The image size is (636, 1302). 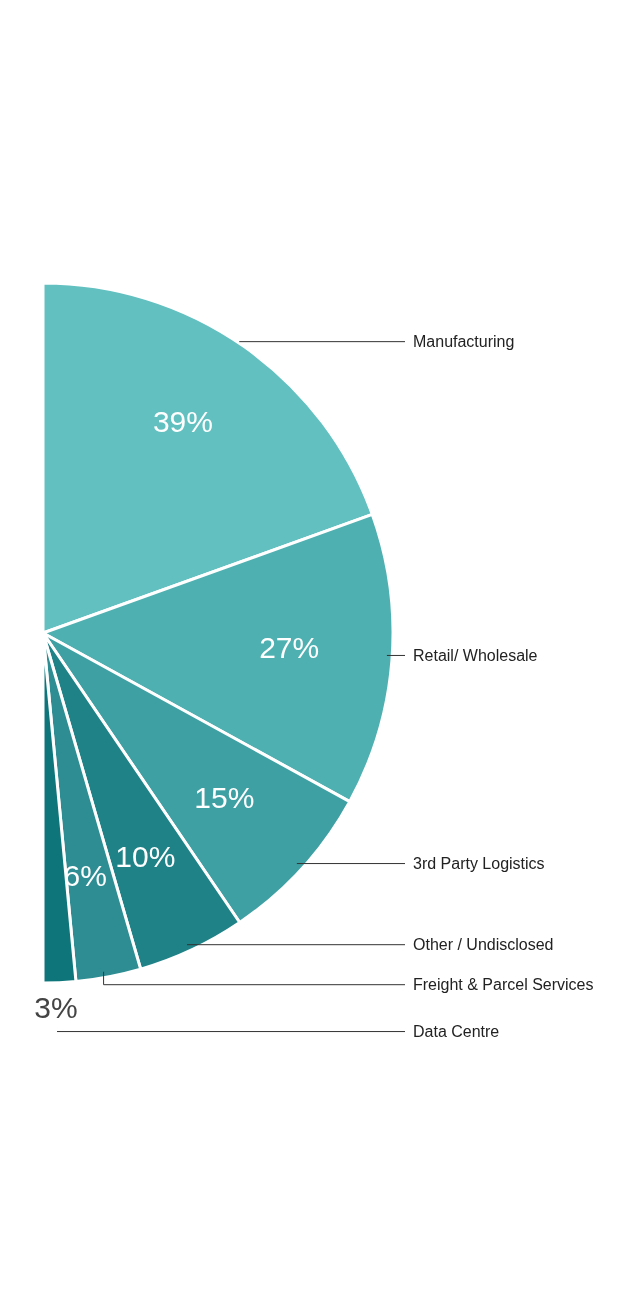 What do you see at coordinates (456, 1032) in the screenshot?
I see `slice-label: Data Centre` at bounding box center [456, 1032].